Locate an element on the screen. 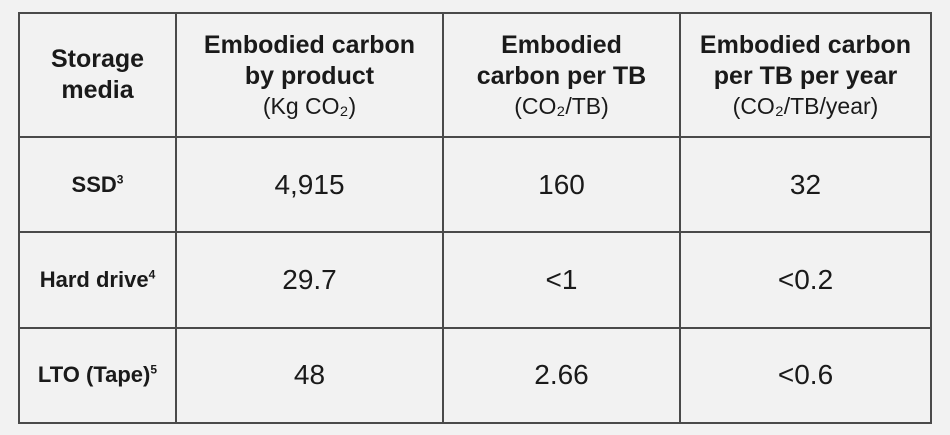 The image size is (950, 435). header-line: Embodied is located at coordinates (561, 45).